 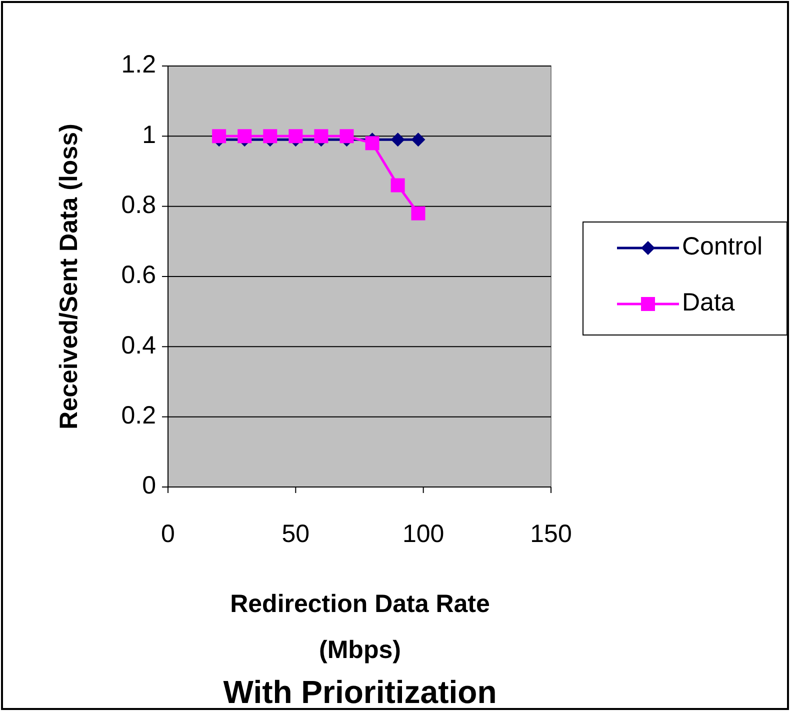 What do you see at coordinates (551, 534) in the screenshot?
I see `x-tick-label: 150` at bounding box center [551, 534].